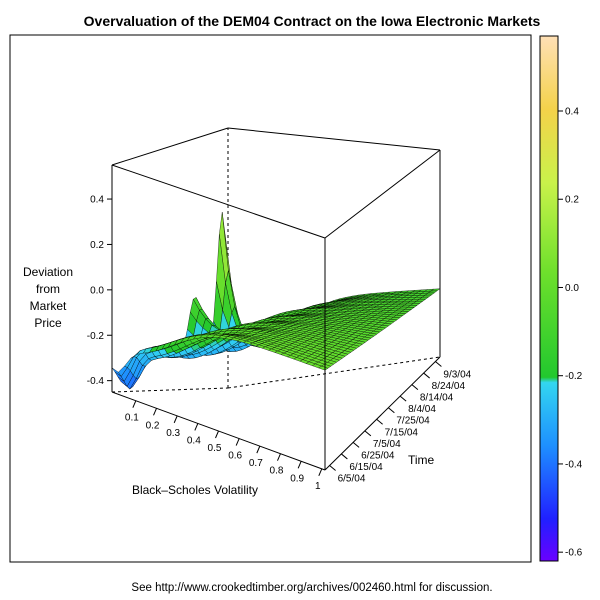 The width and height of the screenshot is (600, 600). Describe the element at coordinates (48, 306) in the screenshot. I see `z-axis-label-line-3: Market` at that location.